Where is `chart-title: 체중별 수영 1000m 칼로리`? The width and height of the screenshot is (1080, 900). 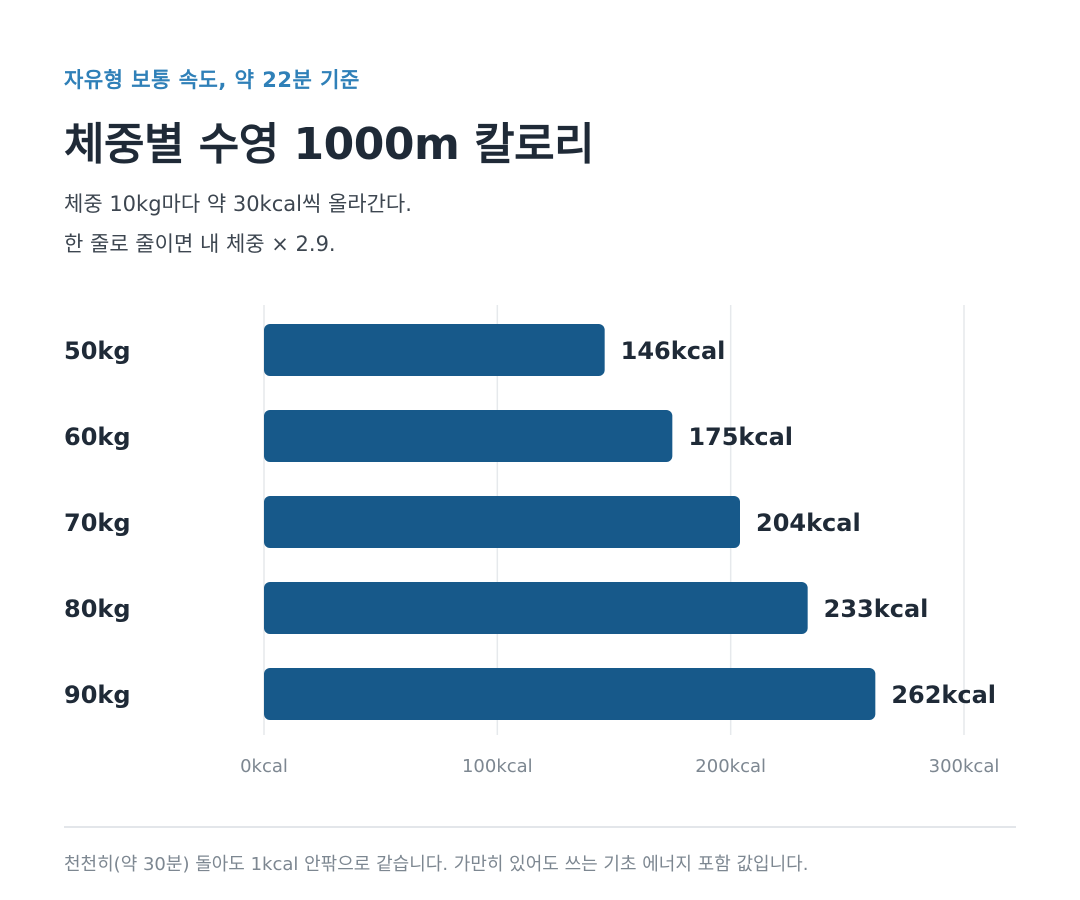 chart-title: 체중별 수영 1000m 칼로리 is located at coordinates (329, 144).